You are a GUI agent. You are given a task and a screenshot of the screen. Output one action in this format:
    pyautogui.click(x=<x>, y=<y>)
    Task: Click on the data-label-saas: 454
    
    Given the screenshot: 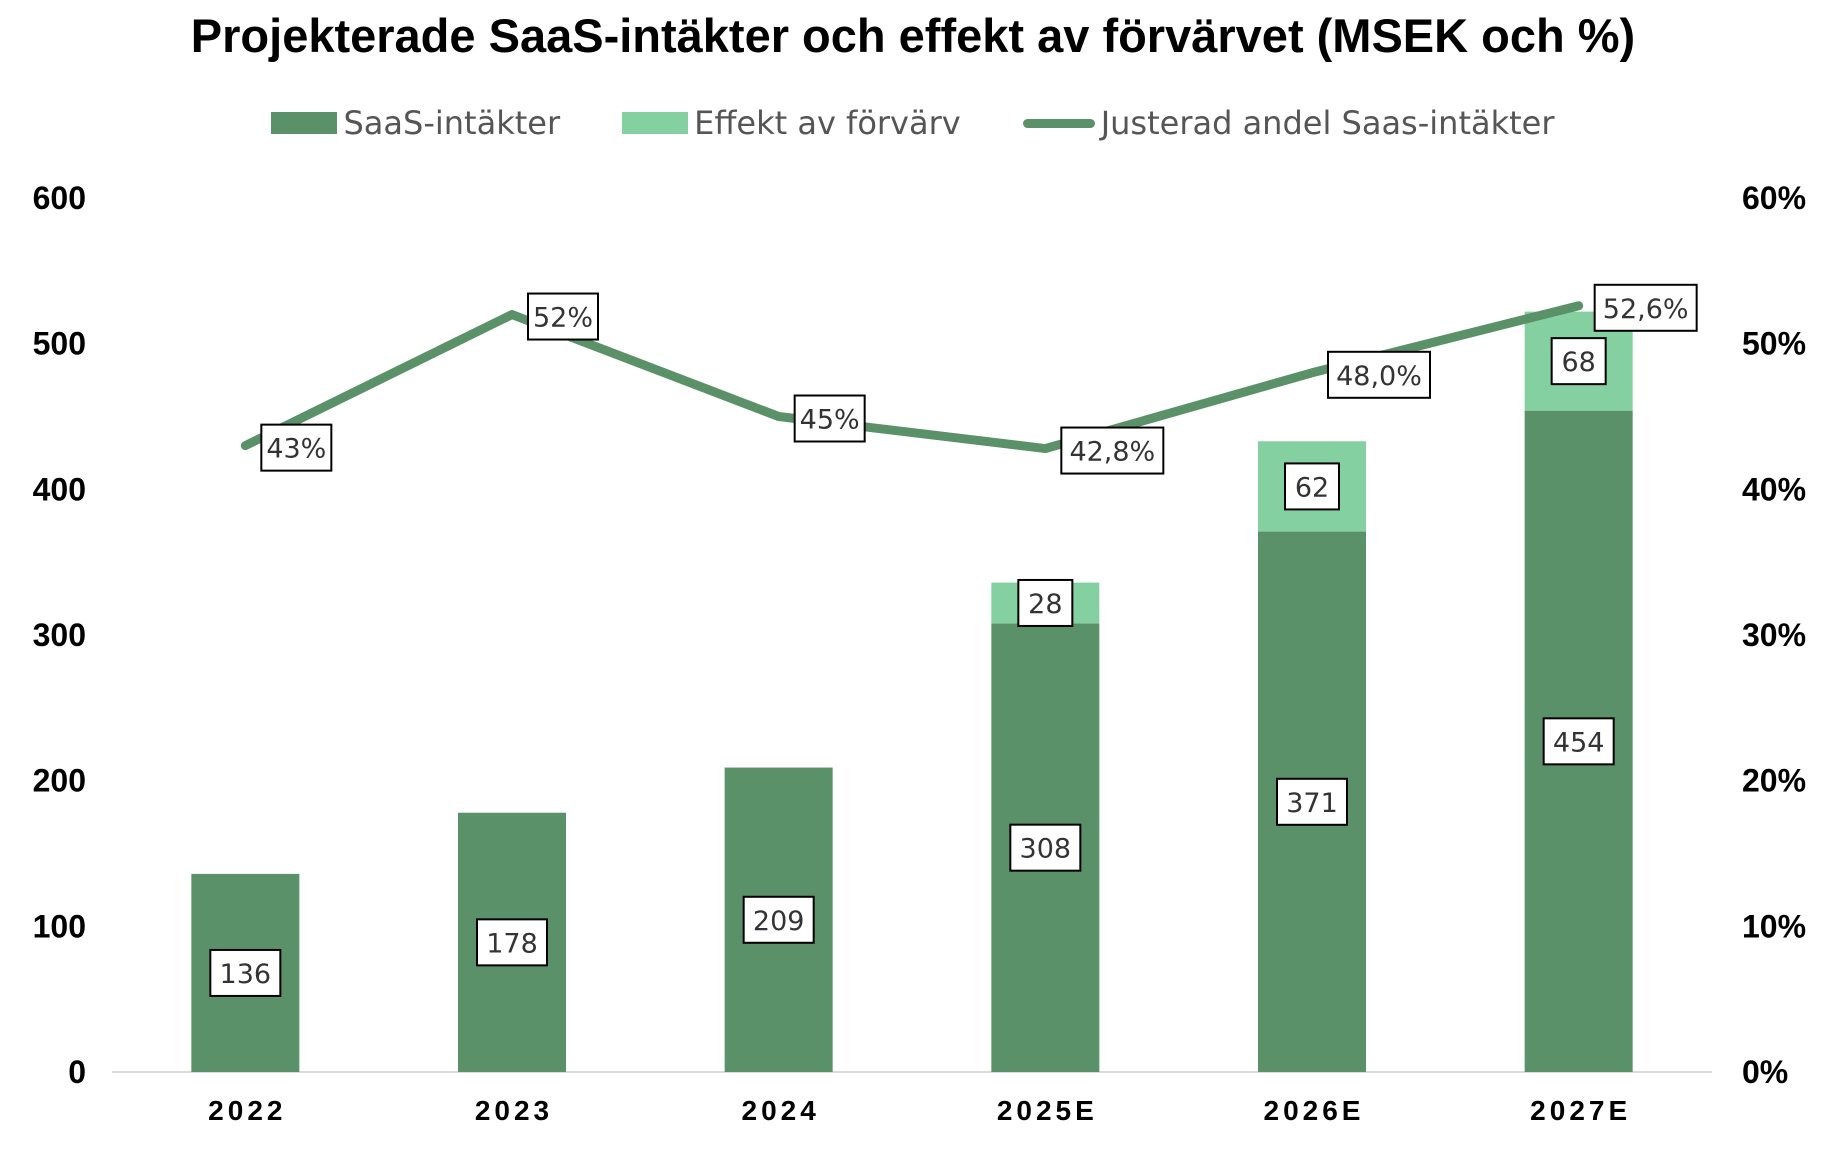 What is the action you would take?
    pyautogui.click(x=1579, y=742)
    